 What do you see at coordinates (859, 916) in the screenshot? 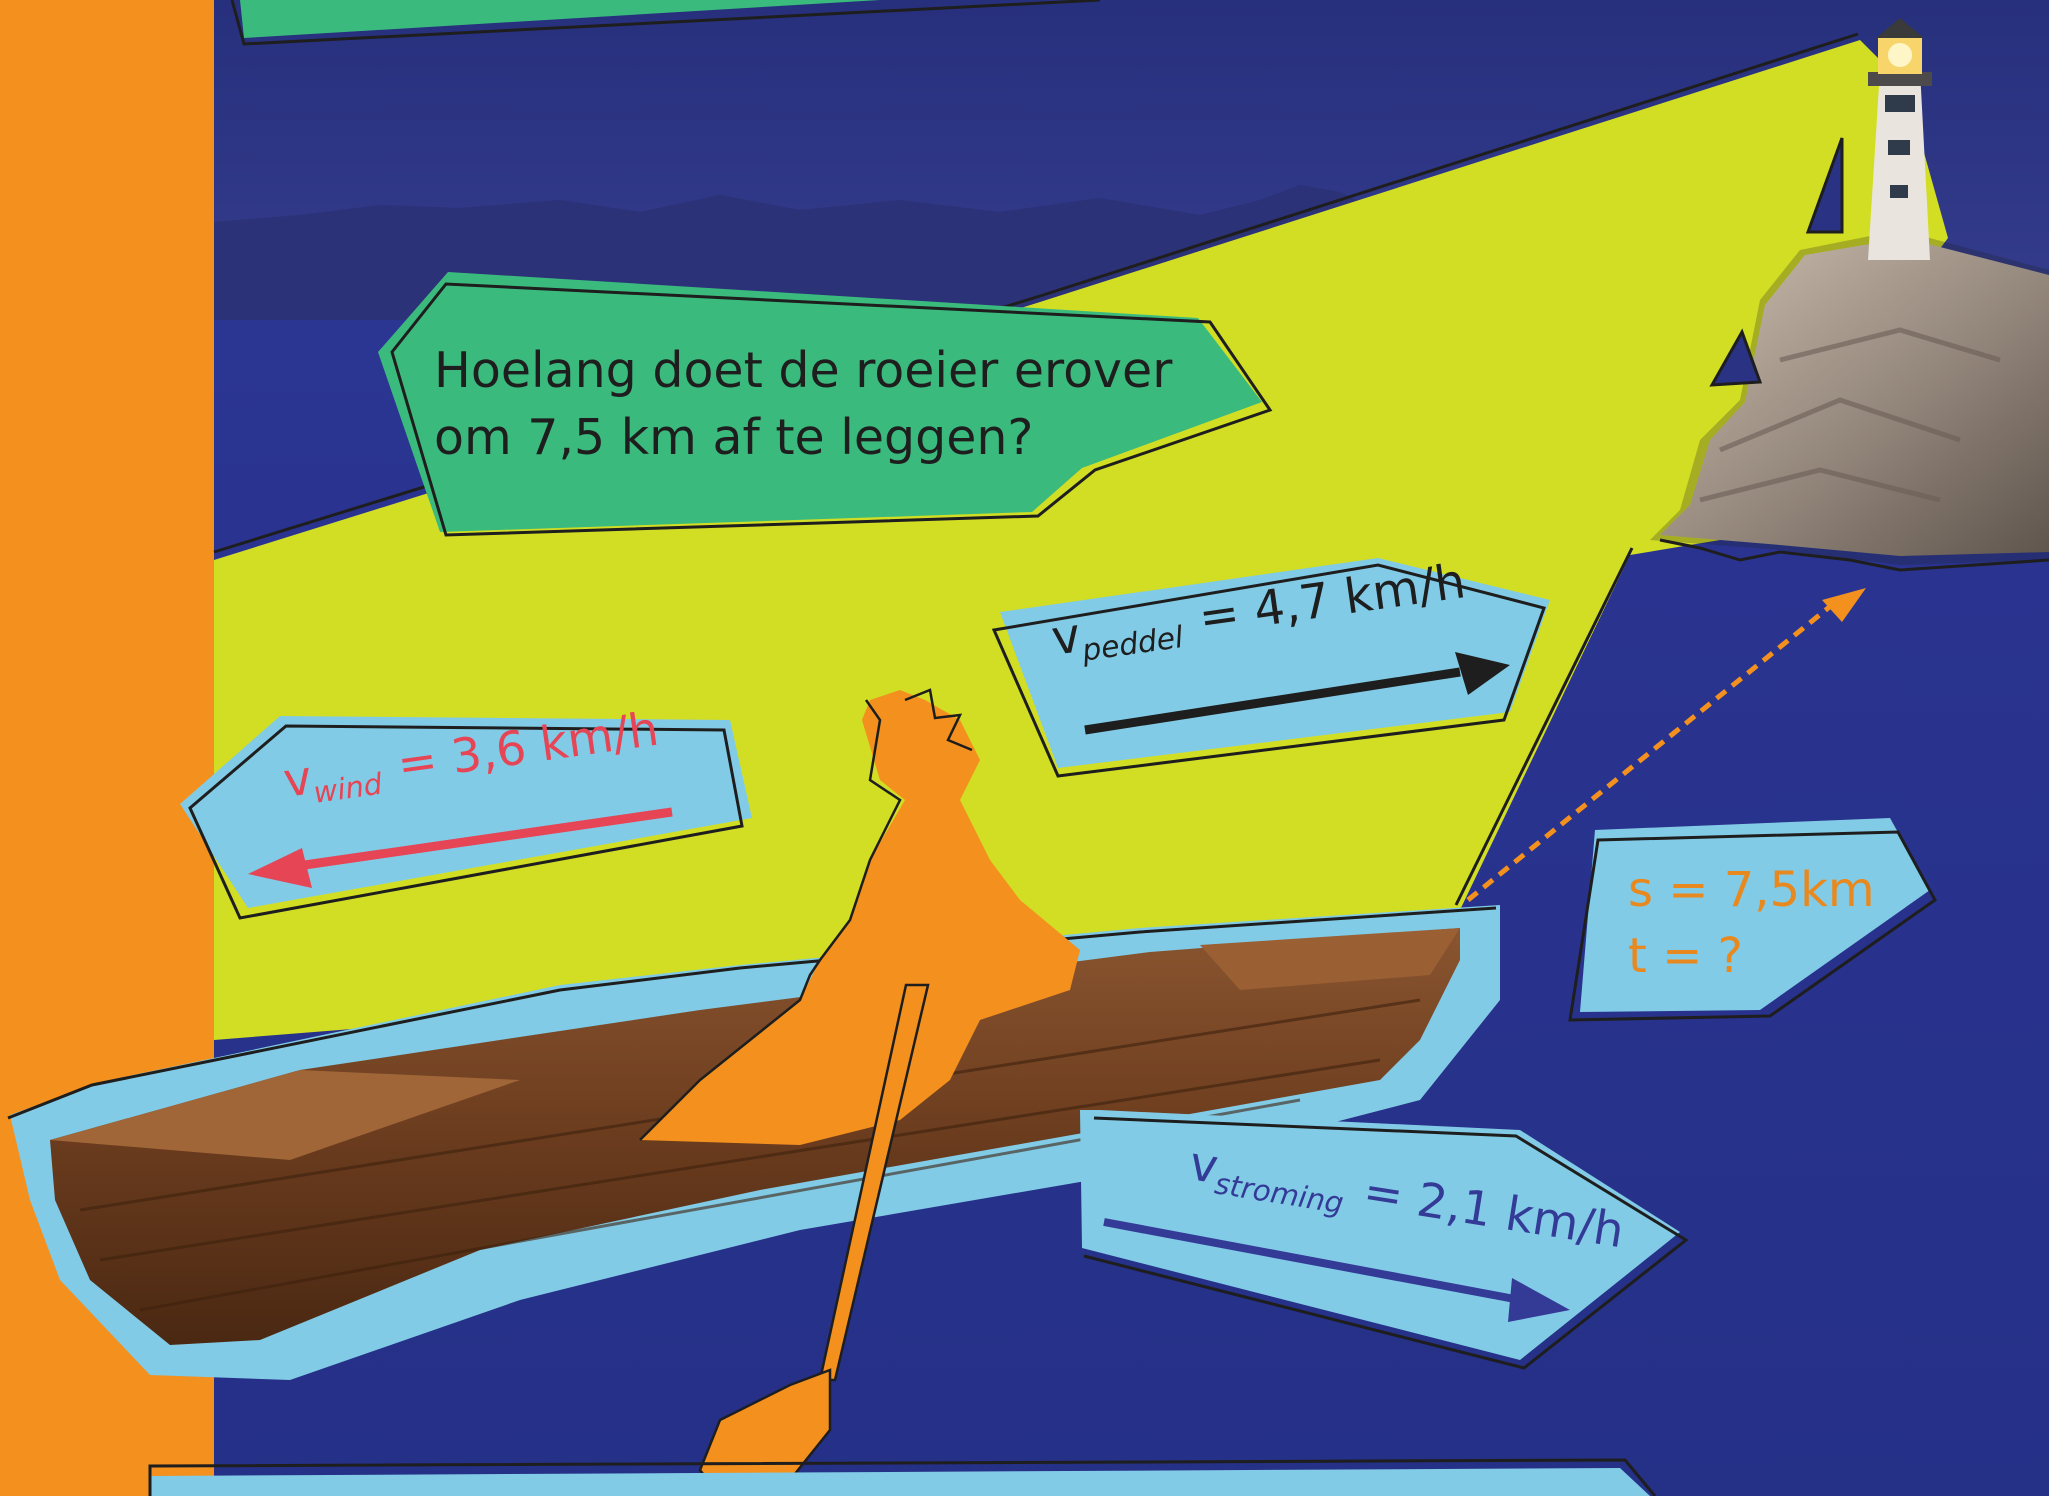
I see `rower-silhouette-icon` at bounding box center [859, 916].